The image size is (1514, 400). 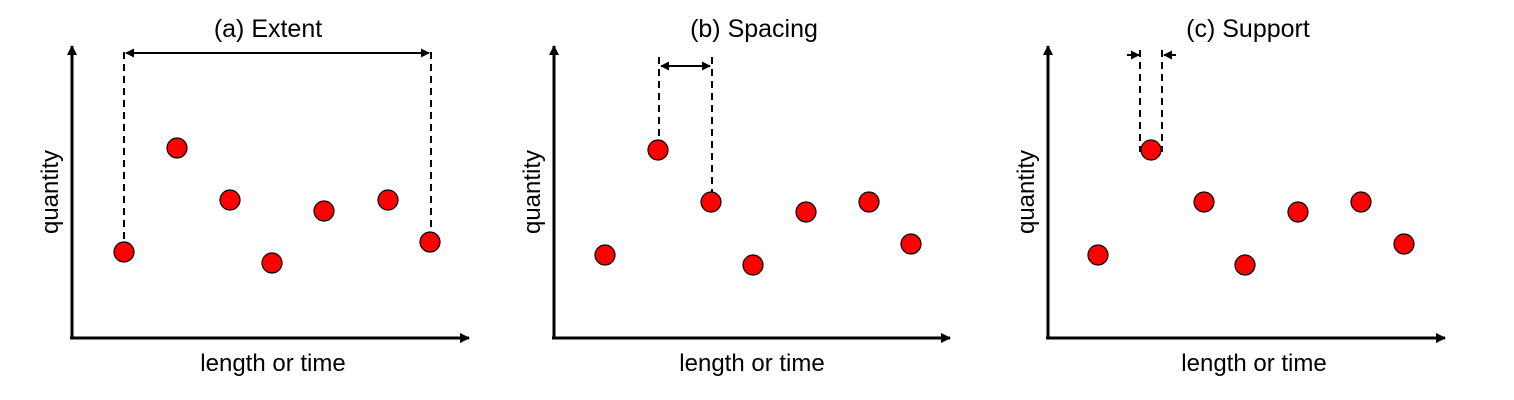 What do you see at coordinates (268, 29) in the screenshot?
I see `panel-title: (a) Extent` at bounding box center [268, 29].